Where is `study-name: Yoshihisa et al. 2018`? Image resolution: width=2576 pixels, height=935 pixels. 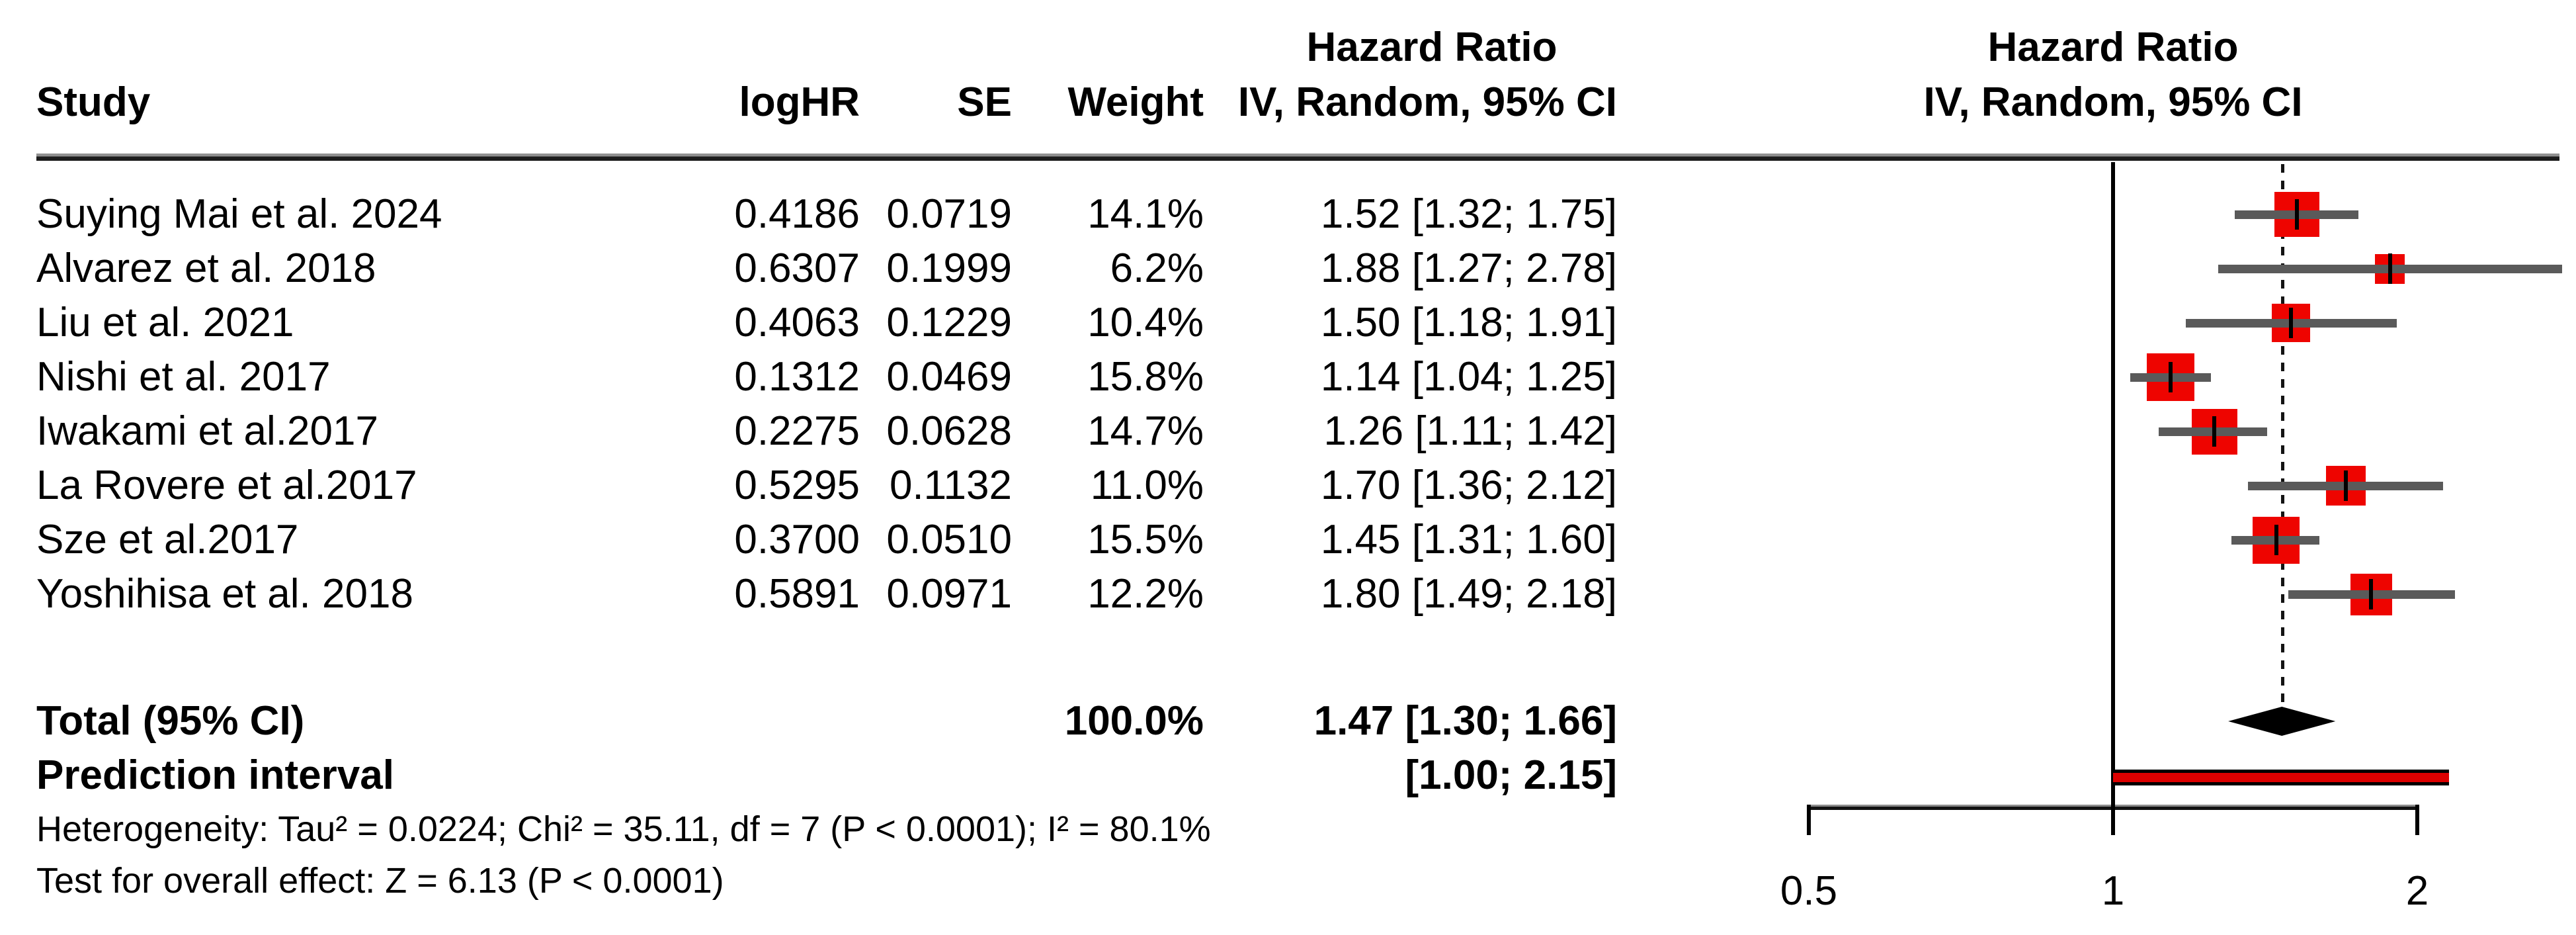 study-name: Yoshihisa et al. 2018 is located at coordinates (225, 594).